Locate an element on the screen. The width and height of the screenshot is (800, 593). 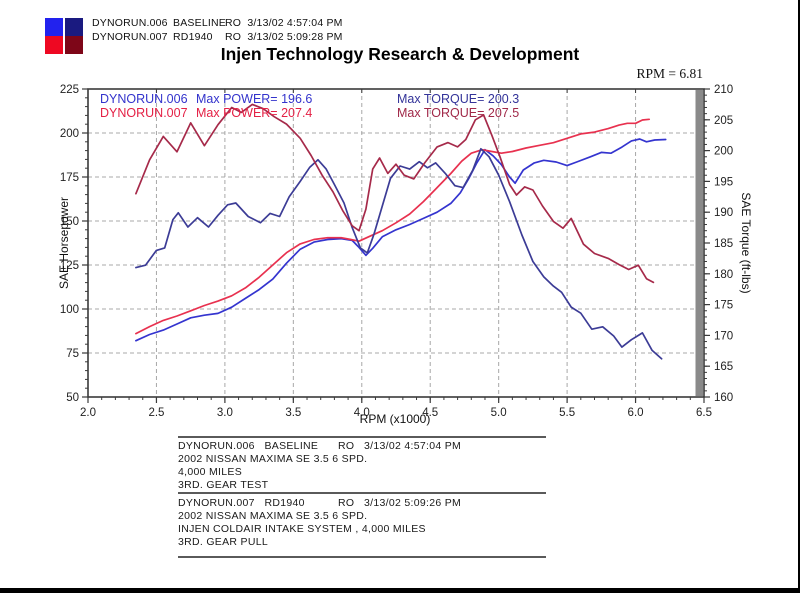
left-tick-label: 125 is located at coordinates (69, 266).